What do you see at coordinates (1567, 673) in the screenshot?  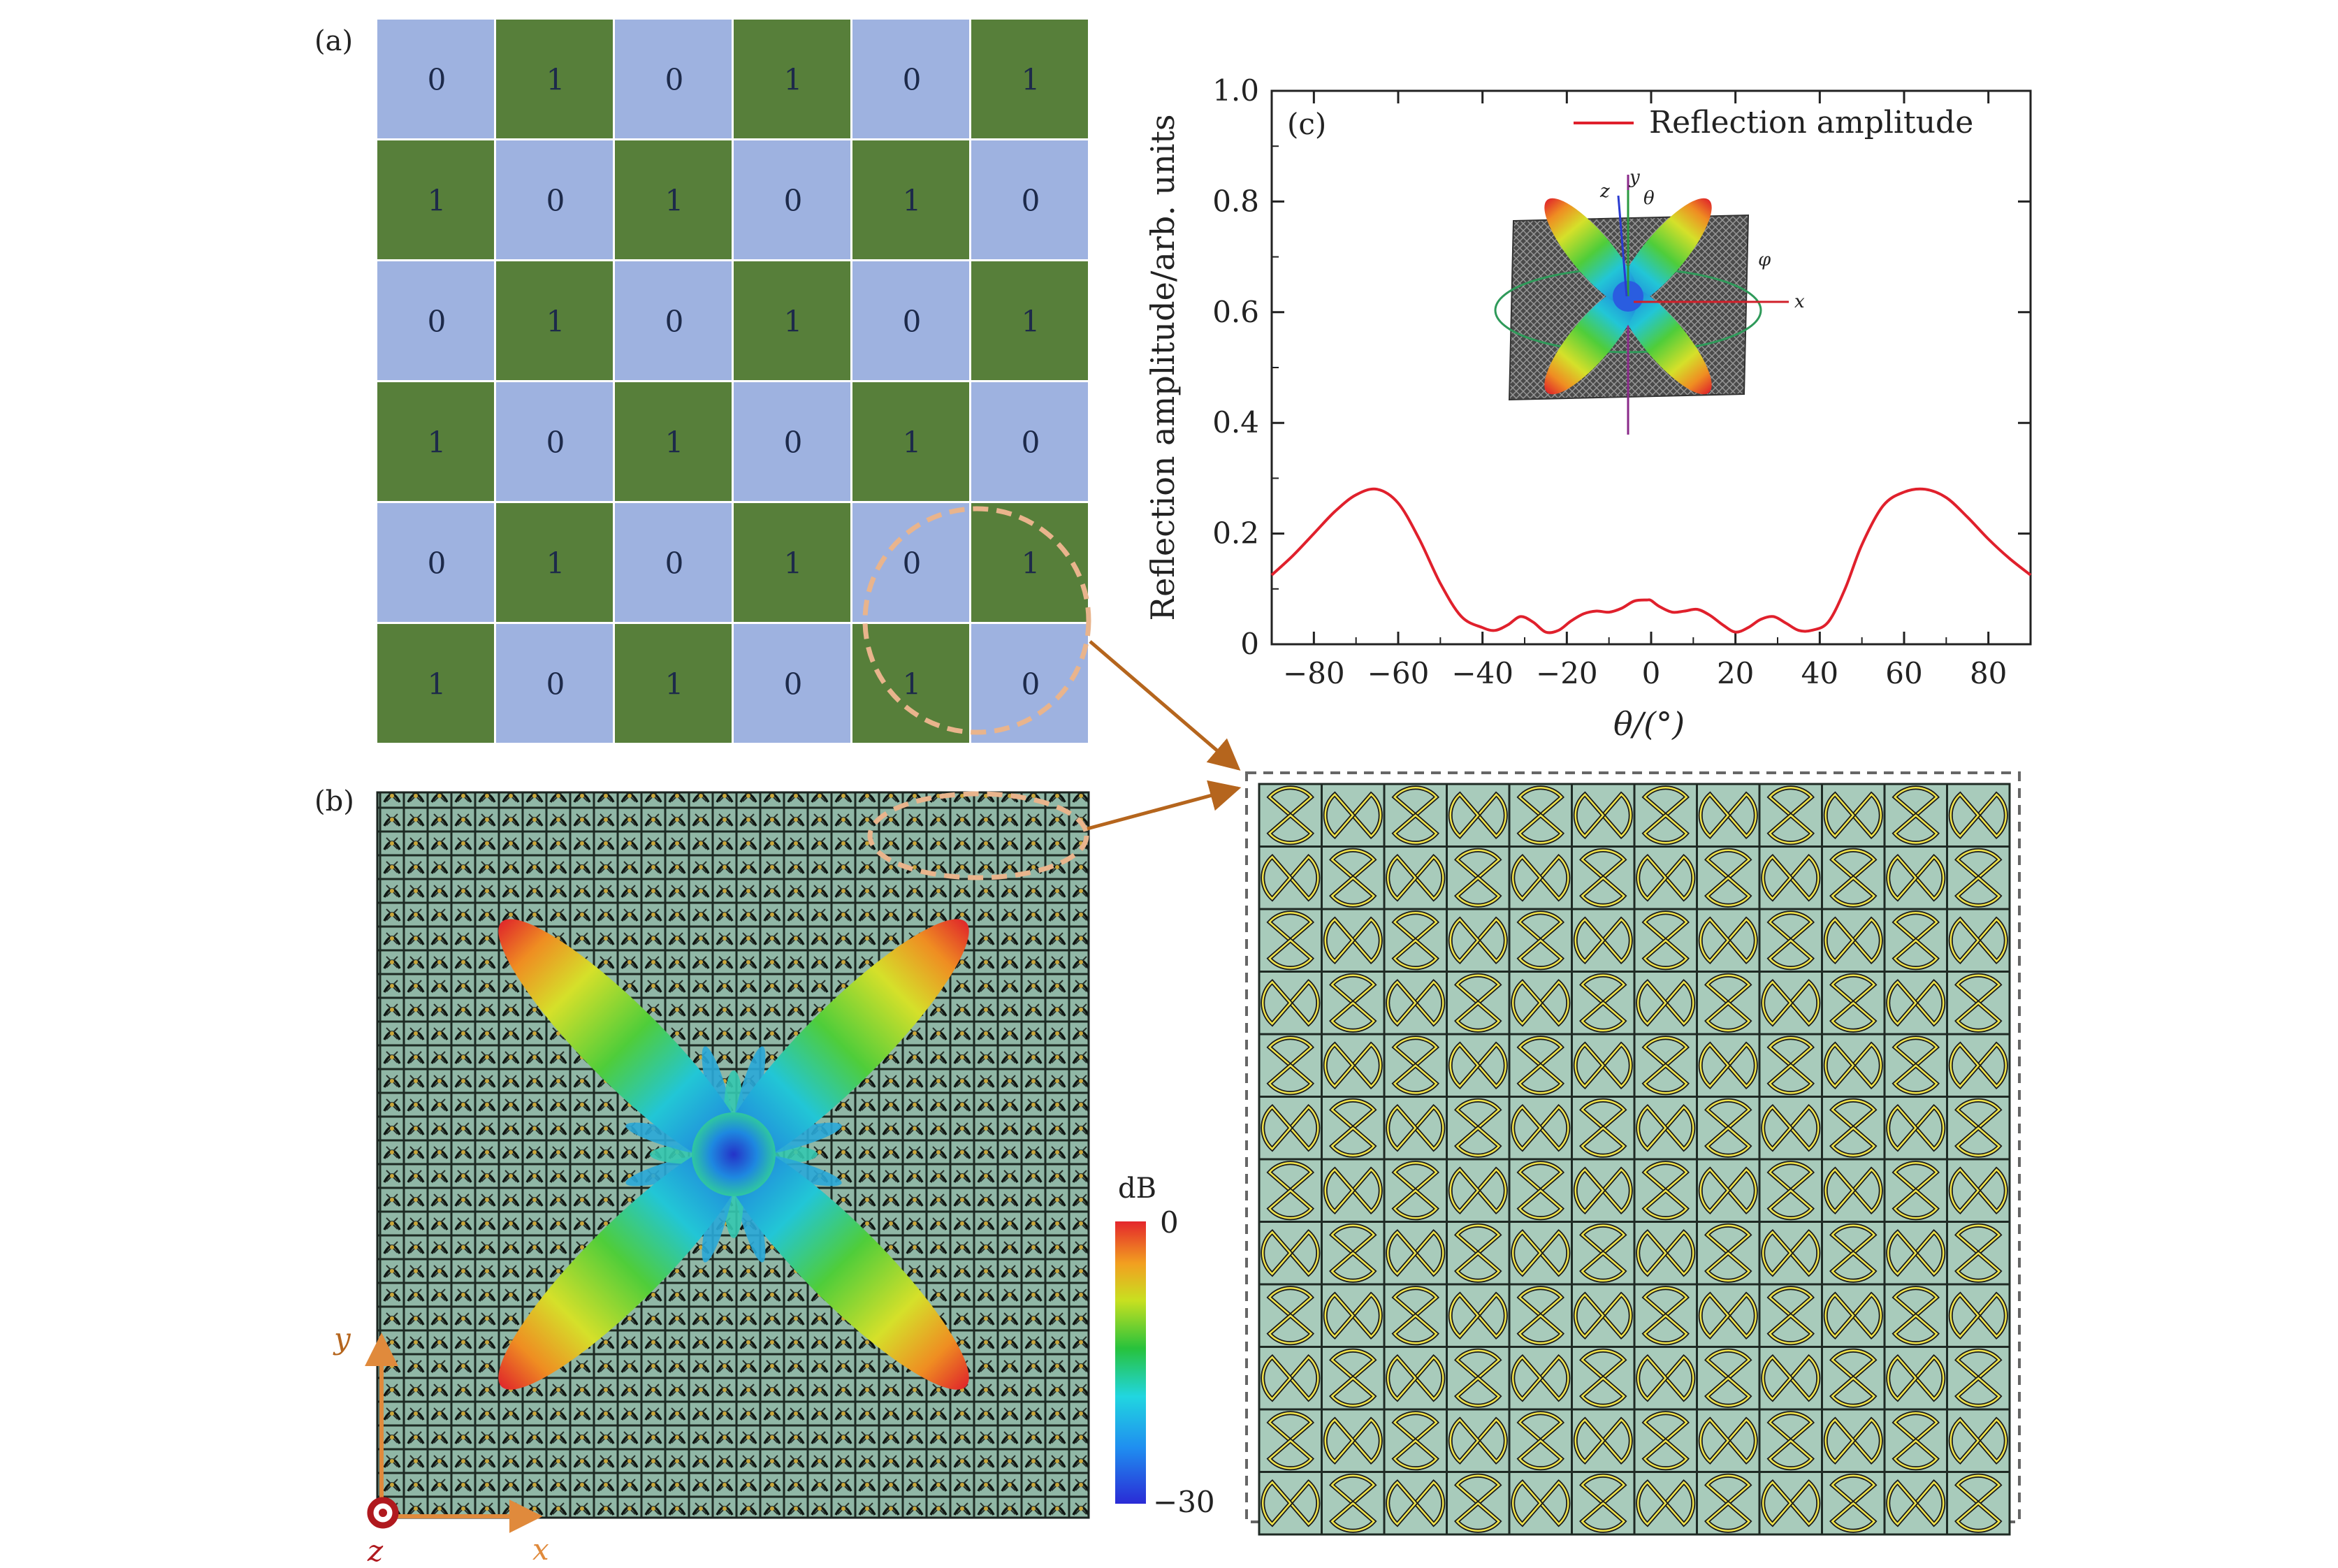 I see `x-tick-label: −20` at bounding box center [1567, 673].